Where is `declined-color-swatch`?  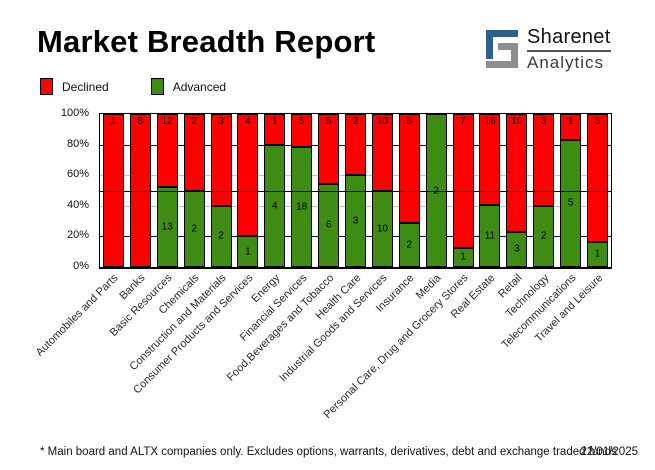
declined-color-swatch is located at coordinates (46, 86).